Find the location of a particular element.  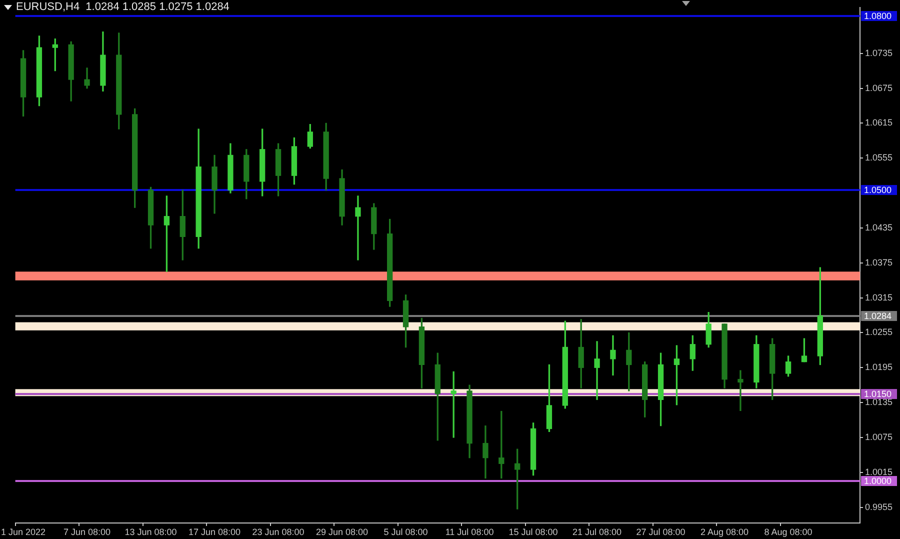

y-tick-label: 1.0555 is located at coordinates (879, 157).